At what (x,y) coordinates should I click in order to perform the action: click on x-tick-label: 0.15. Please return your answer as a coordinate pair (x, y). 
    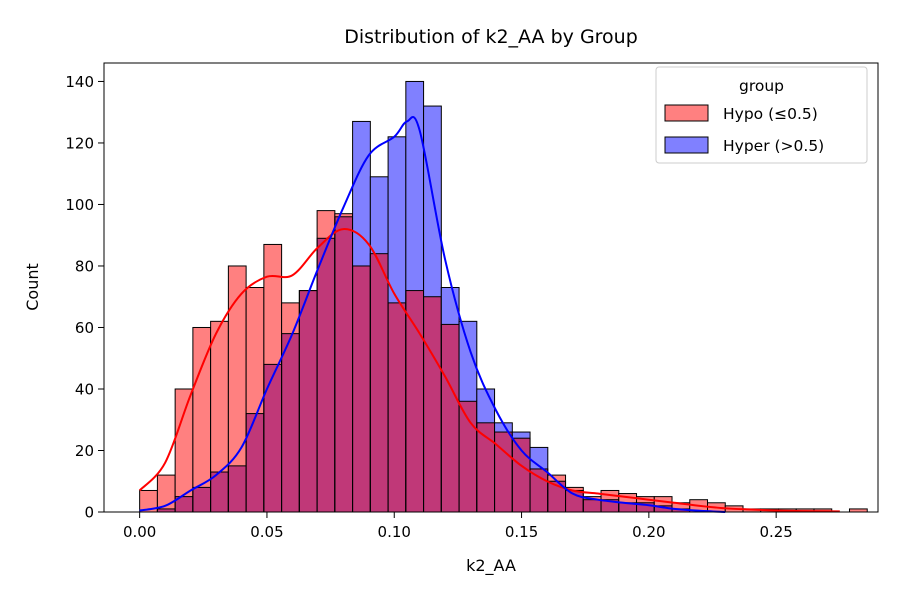
    Looking at the image, I should click on (521, 532).